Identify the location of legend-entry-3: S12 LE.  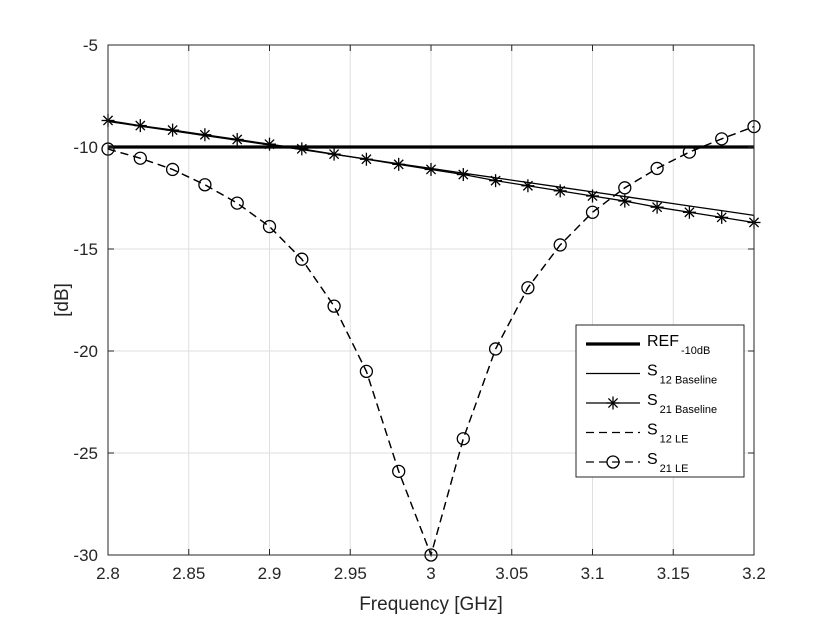
(667, 434).